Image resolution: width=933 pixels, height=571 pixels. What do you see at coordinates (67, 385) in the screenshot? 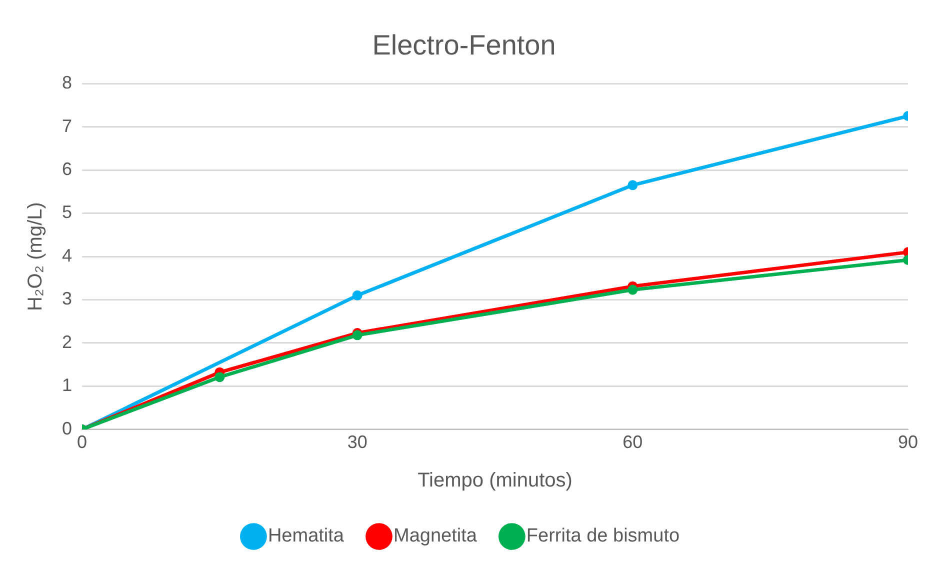
I see `y-tick-label: 1` at bounding box center [67, 385].